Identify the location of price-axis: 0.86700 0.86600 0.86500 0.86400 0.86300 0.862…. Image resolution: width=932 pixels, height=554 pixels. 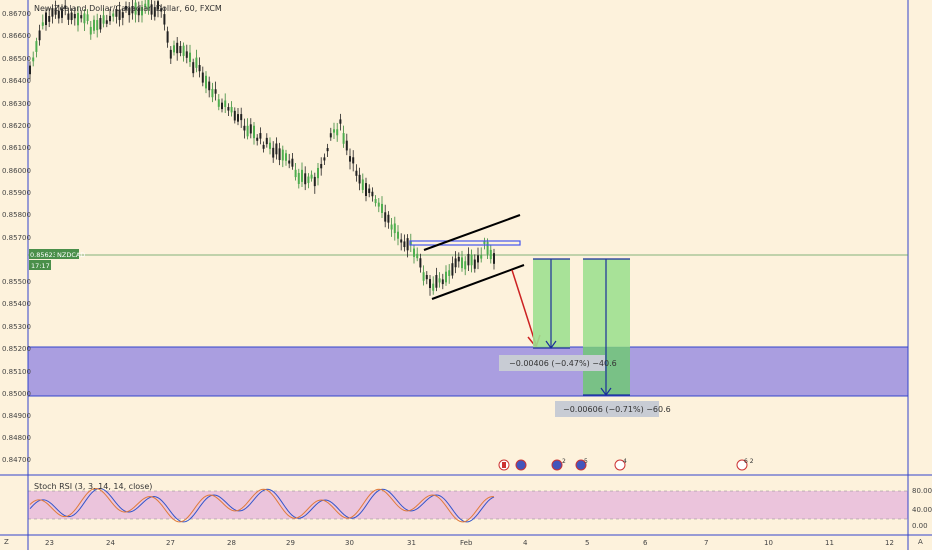
(16, 237).